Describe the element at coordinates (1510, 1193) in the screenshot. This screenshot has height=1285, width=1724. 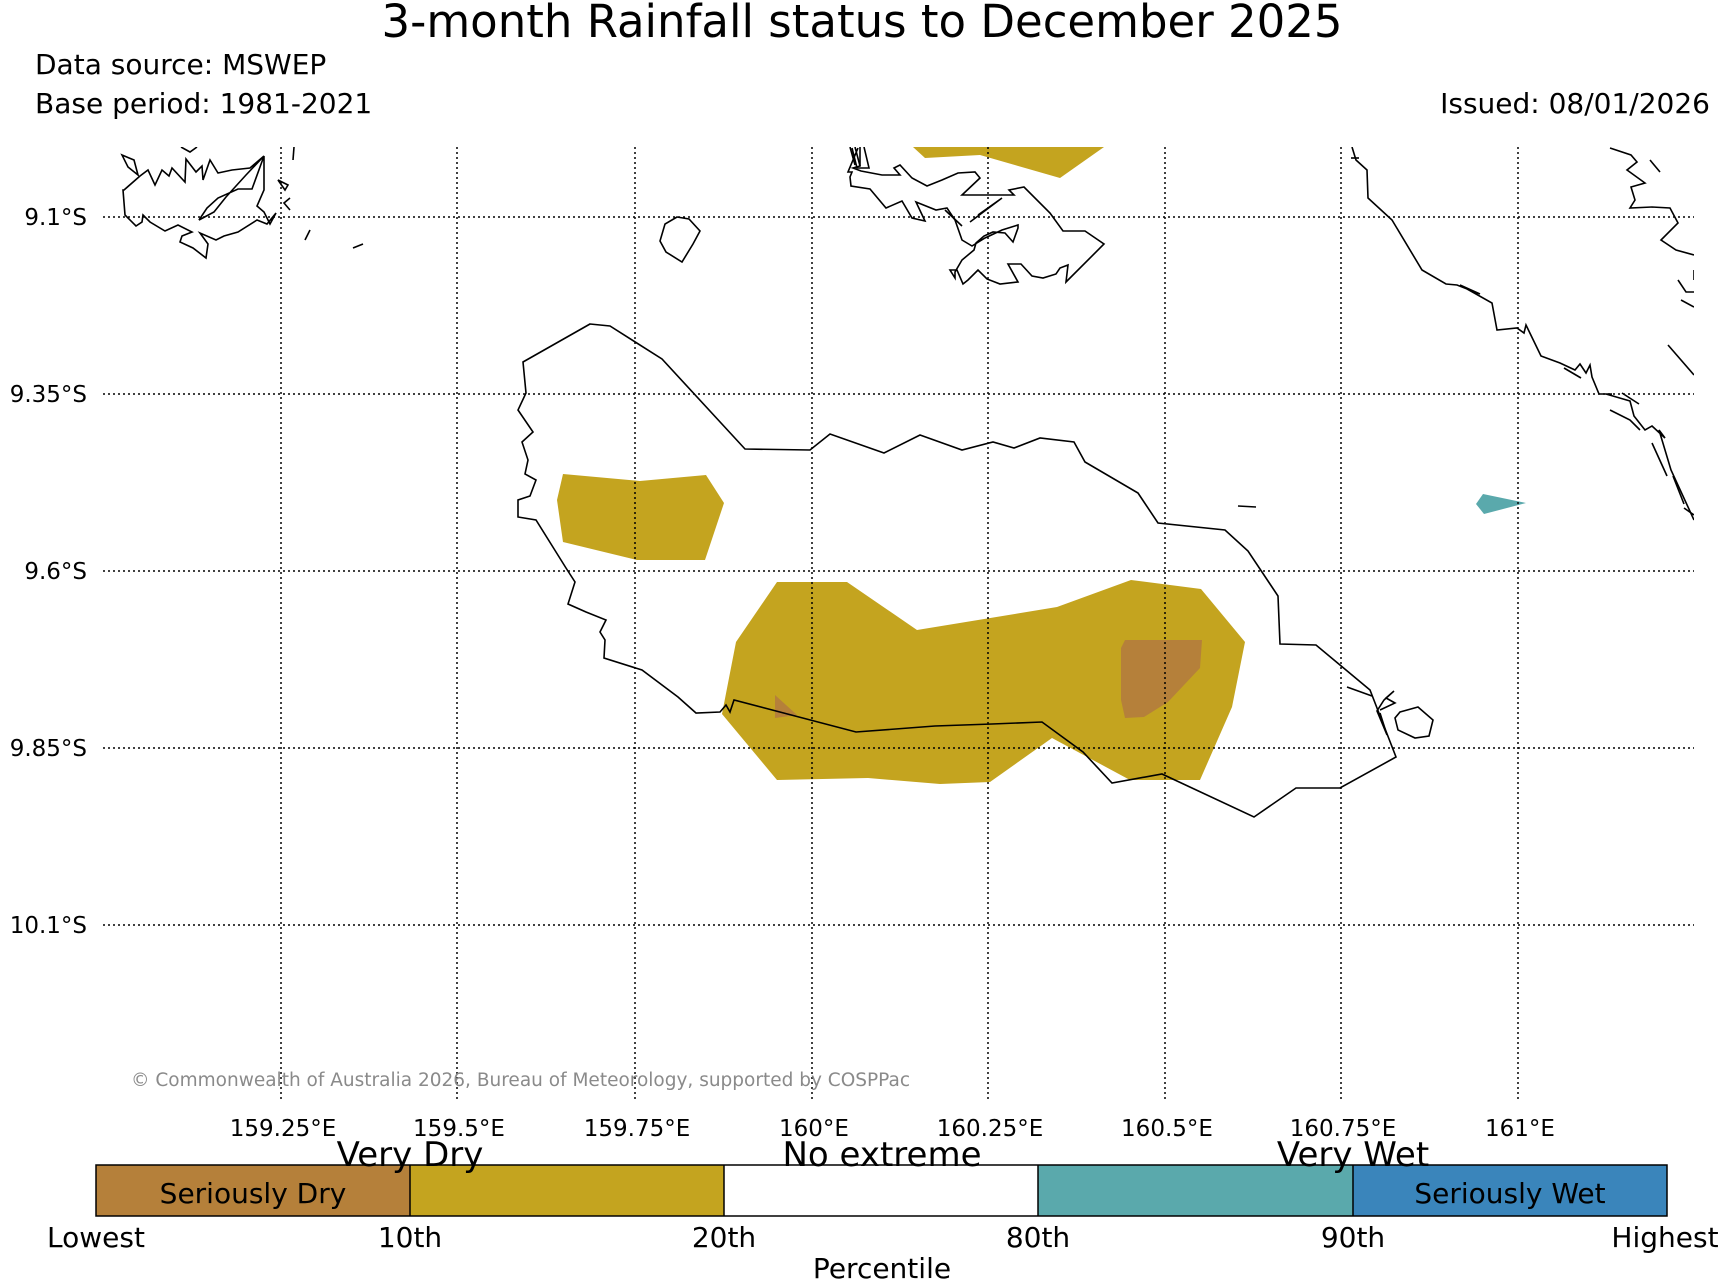
I see `legend-label-seriously-wet: Seriously Wet` at that location.